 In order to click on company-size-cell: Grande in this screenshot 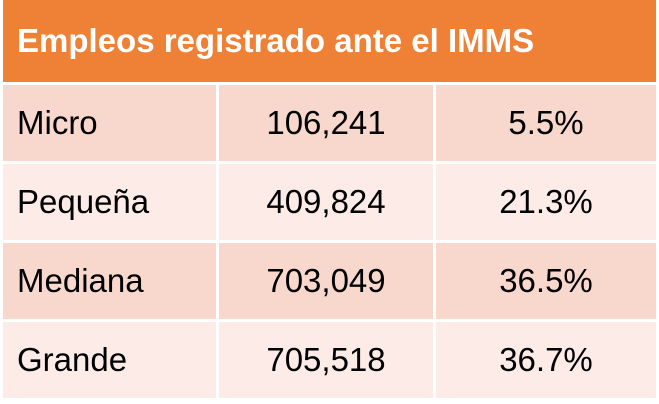, I will do `click(109, 360)`.